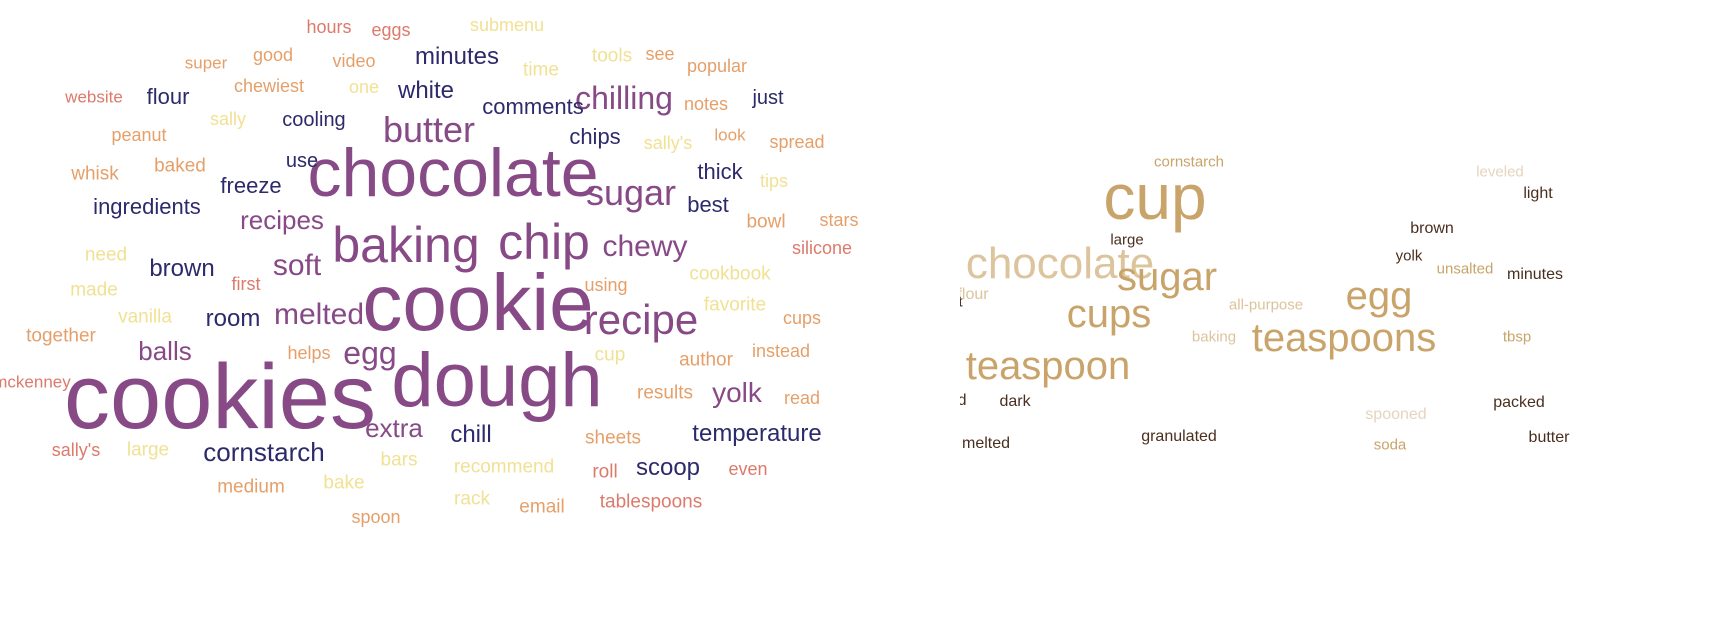 Image resolution: width=1711 pixels, height=629 pixels. I want to click on left-word: large, so click(148, 450).